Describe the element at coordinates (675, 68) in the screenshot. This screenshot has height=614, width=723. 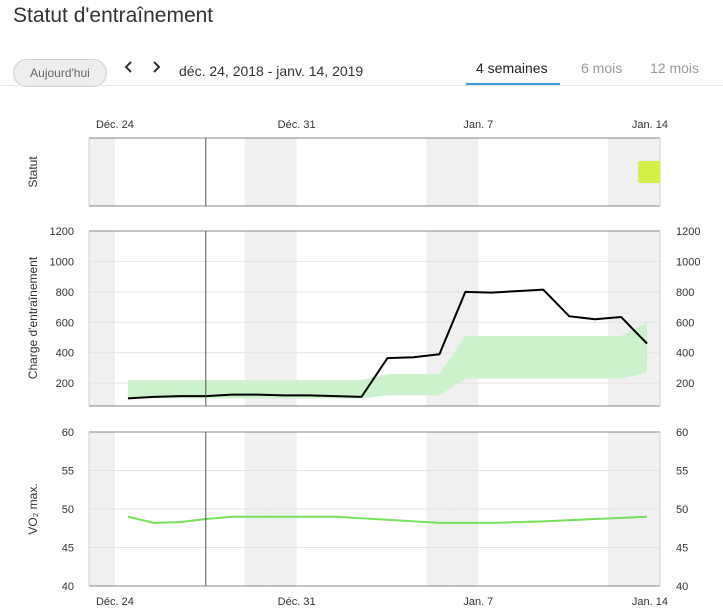
I see `tab-12-mois: 12 mois` at that location.